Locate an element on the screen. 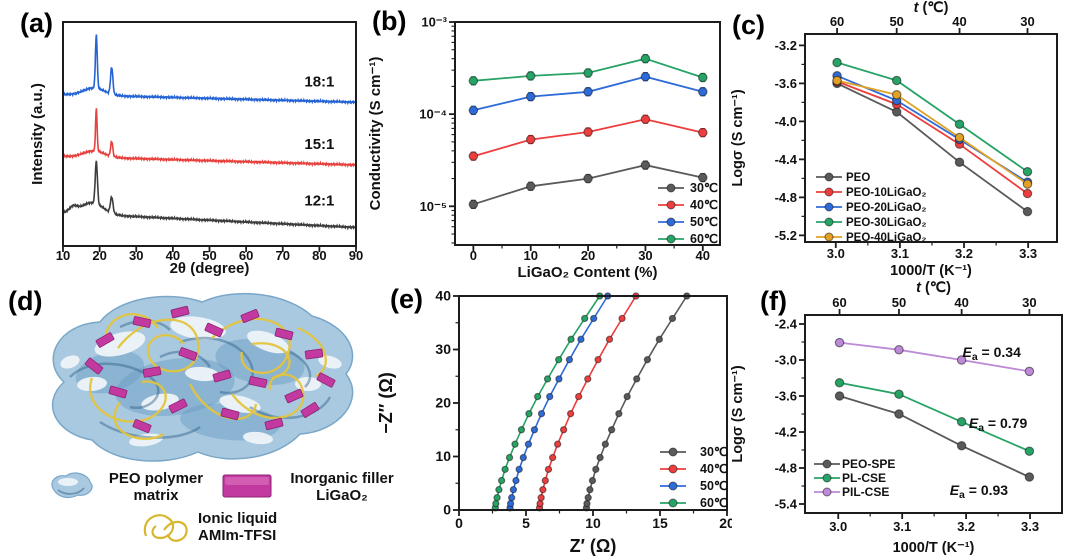 The width and height of the screenshot is (1080, 557). svg-text: 10⁻³ is located at coordinates (434, 22).